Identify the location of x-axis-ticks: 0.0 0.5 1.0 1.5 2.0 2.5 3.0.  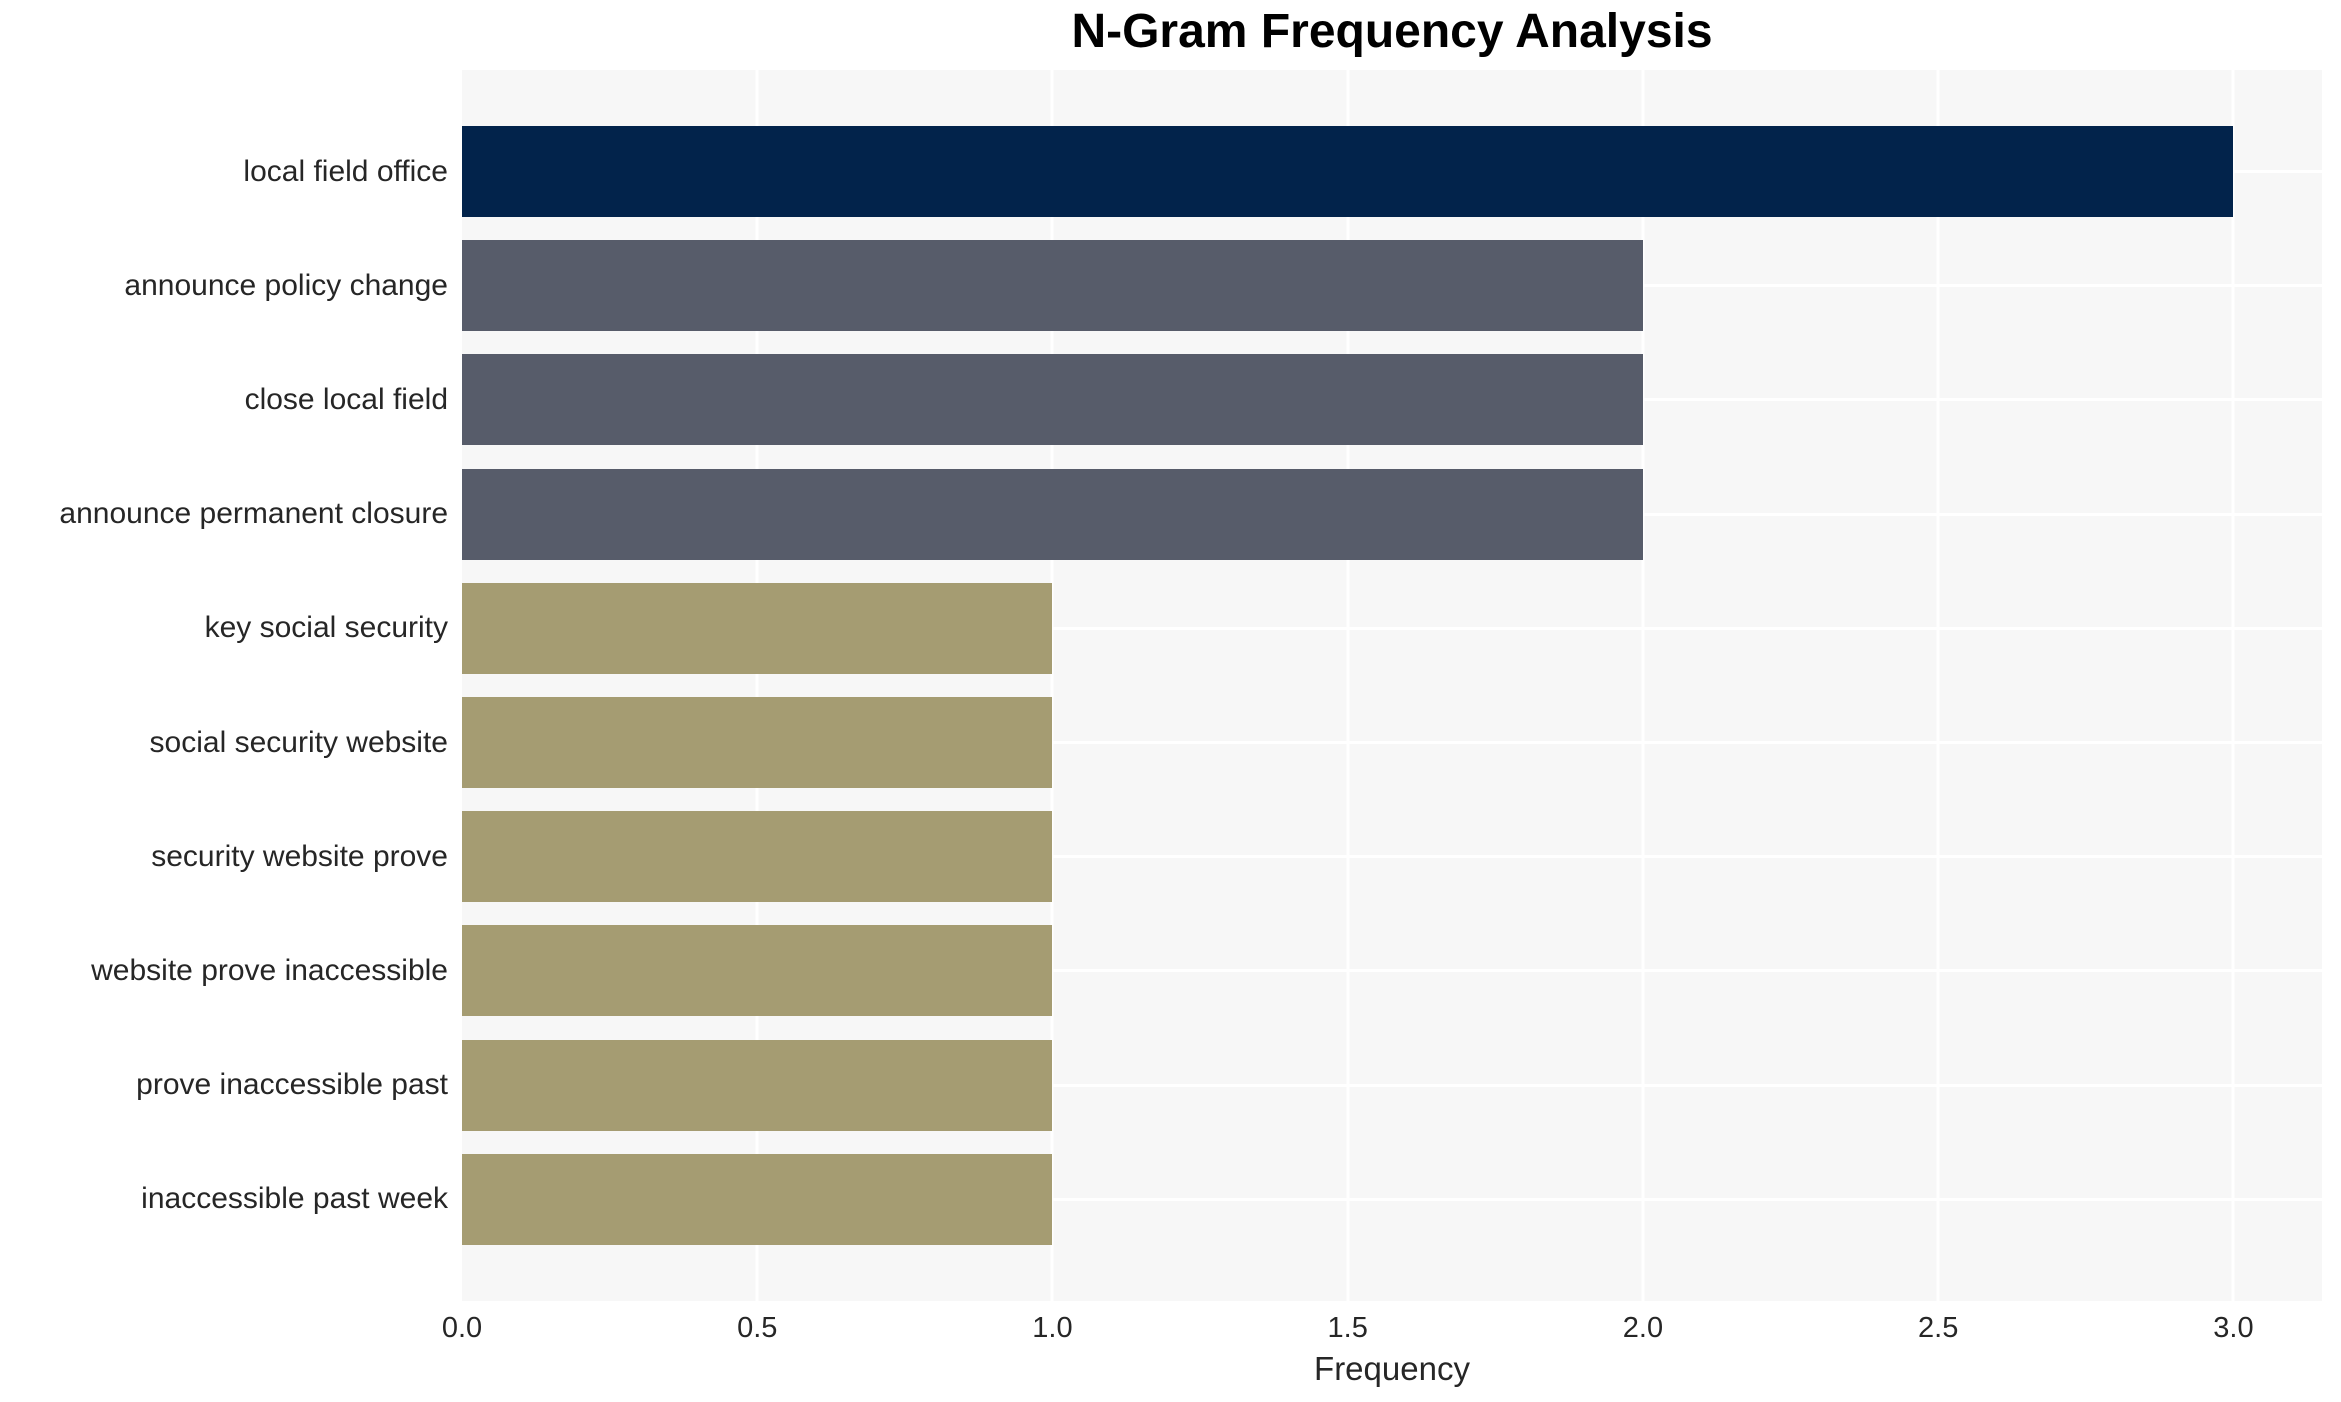
(1170, 1330).